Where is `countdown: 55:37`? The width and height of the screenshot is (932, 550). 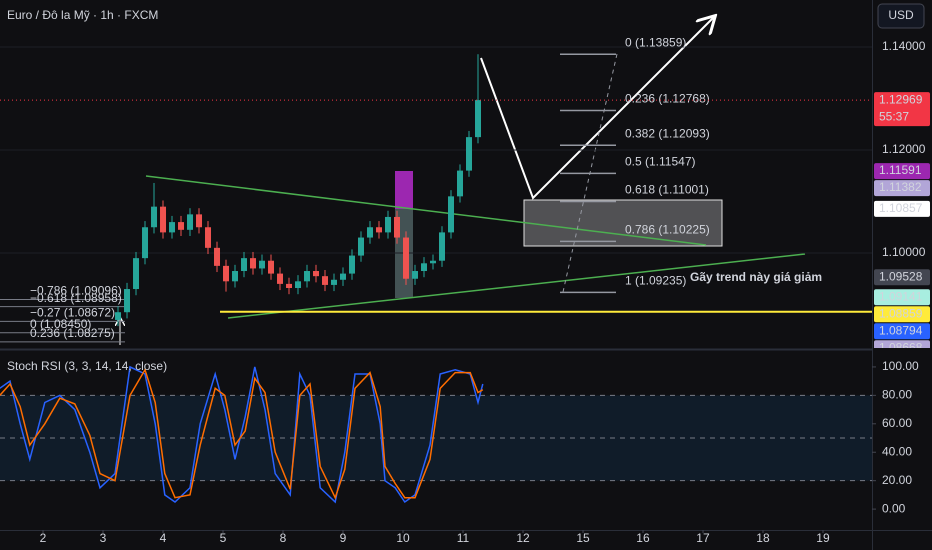
countdown: 55:37 is located at coordinates (894, 116).